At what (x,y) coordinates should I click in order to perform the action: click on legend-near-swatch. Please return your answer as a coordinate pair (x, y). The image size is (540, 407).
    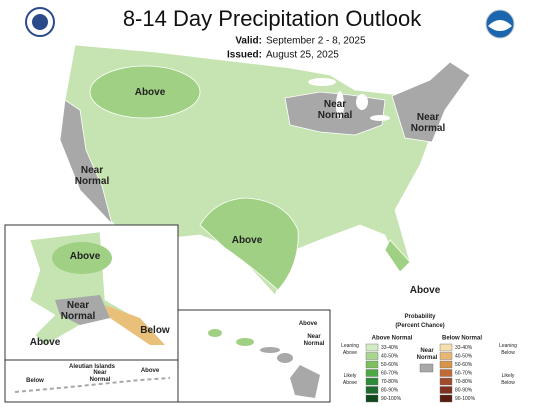
    Looking at the image, I should click on (426, 368).